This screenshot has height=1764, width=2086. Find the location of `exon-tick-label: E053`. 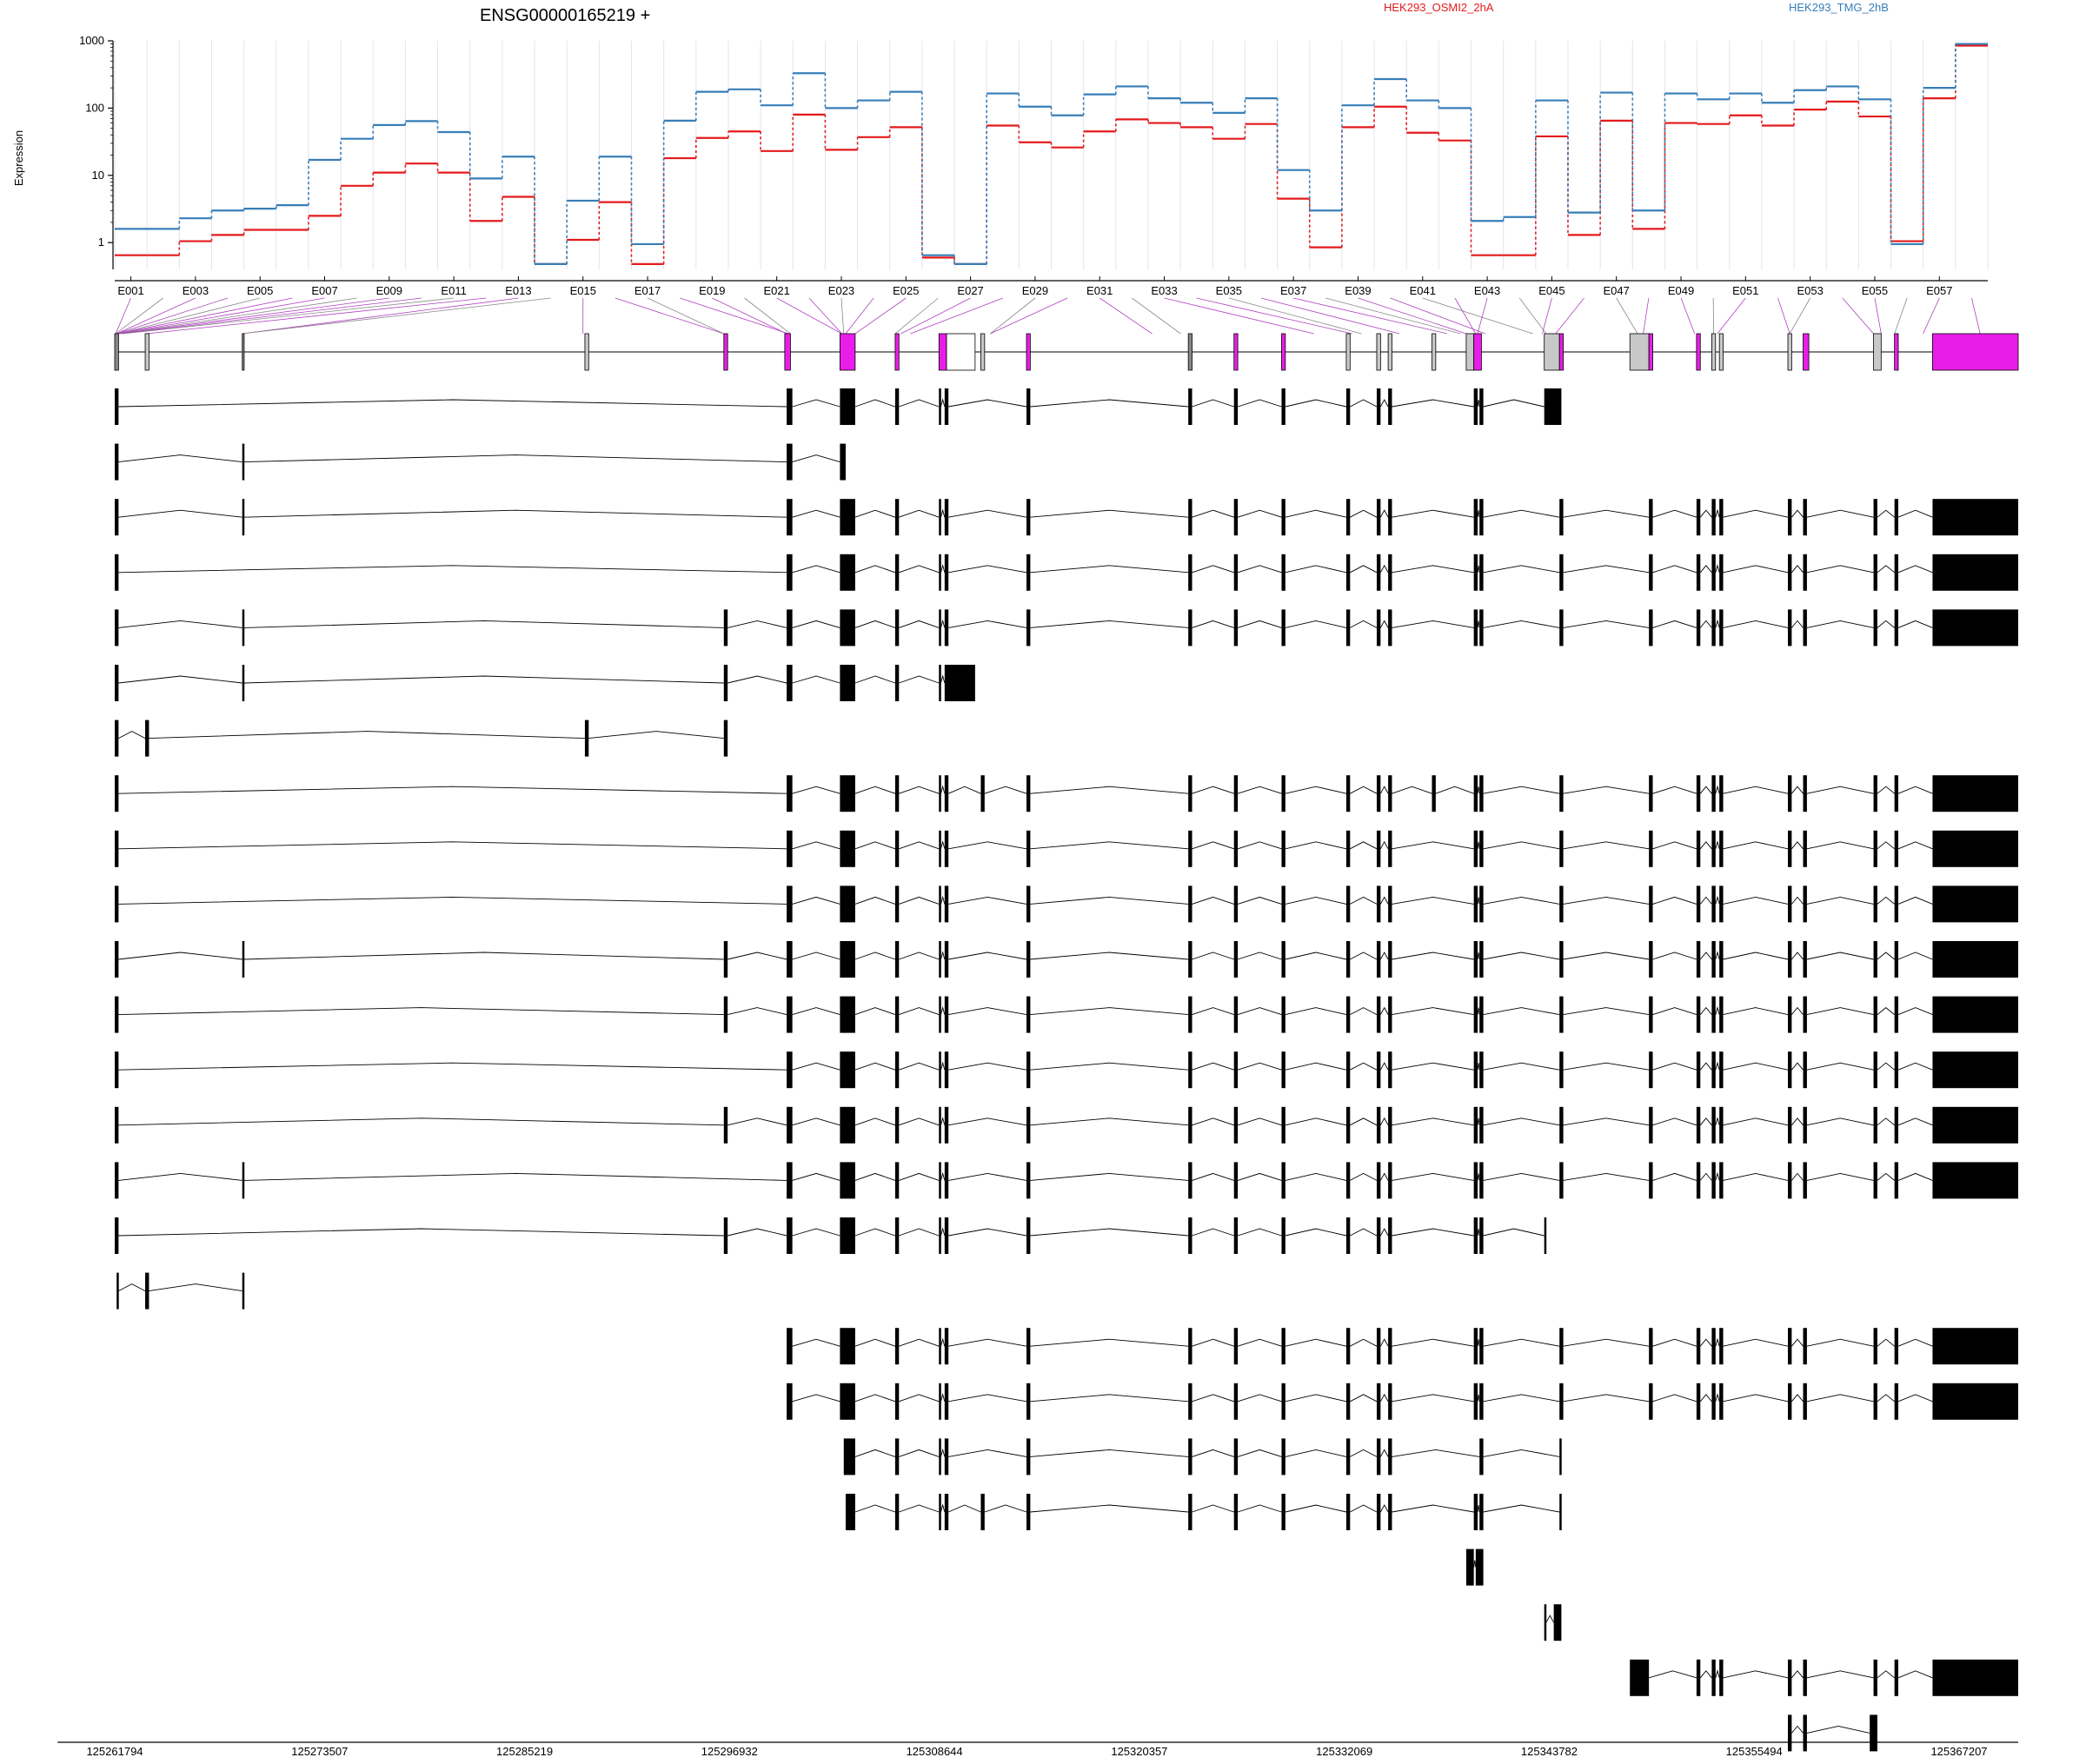

exon-tick-label: E053 is located at coordinates (1810, 290).